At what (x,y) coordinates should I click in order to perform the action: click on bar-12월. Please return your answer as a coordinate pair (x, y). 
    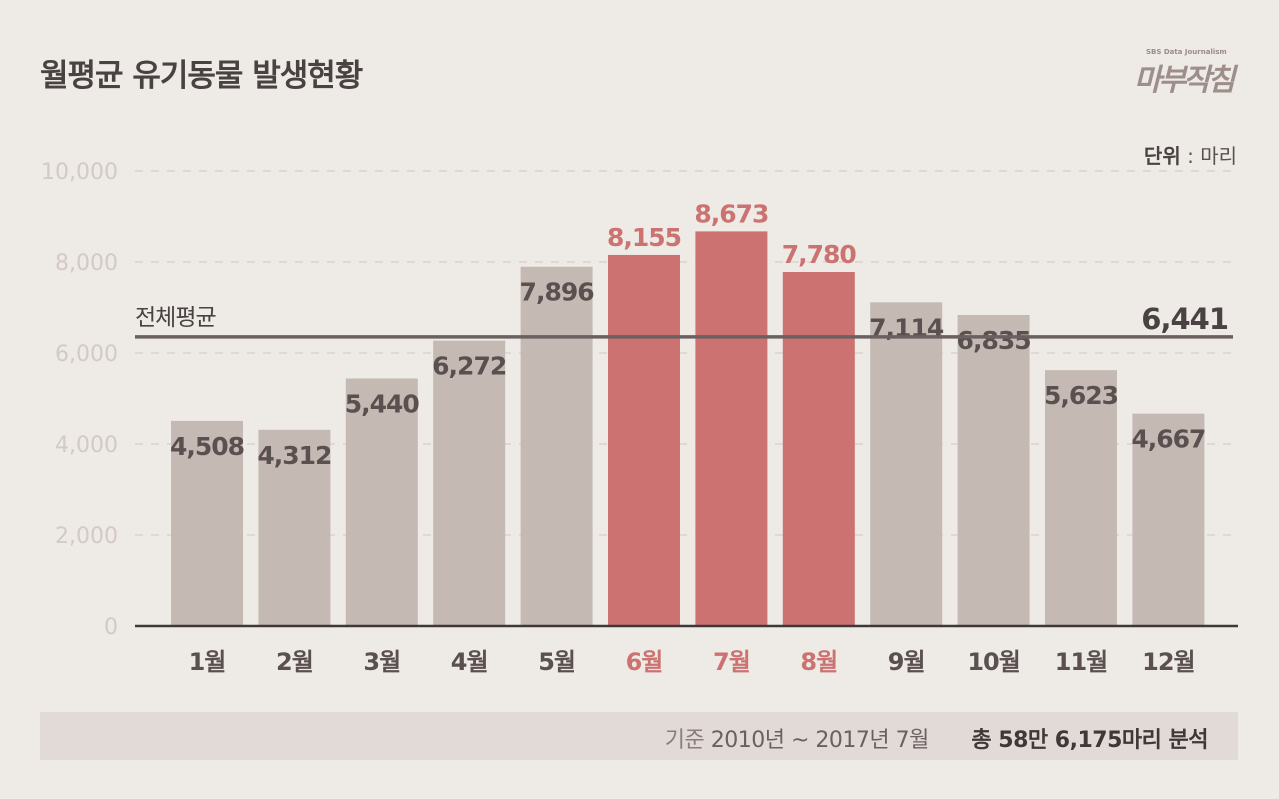
    Looking at the image, I should click on (1168, 519).